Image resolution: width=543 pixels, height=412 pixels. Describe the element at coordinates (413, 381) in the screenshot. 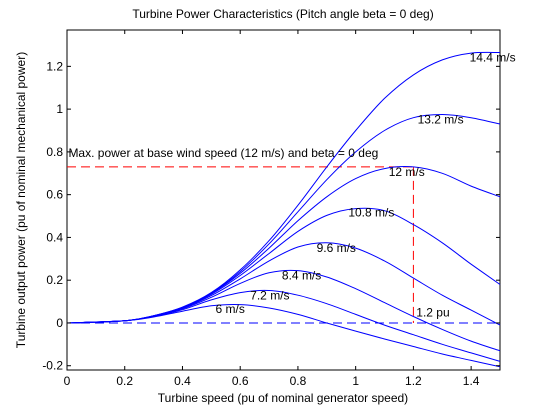

I see `x-tick-label: 1.2` at that location.